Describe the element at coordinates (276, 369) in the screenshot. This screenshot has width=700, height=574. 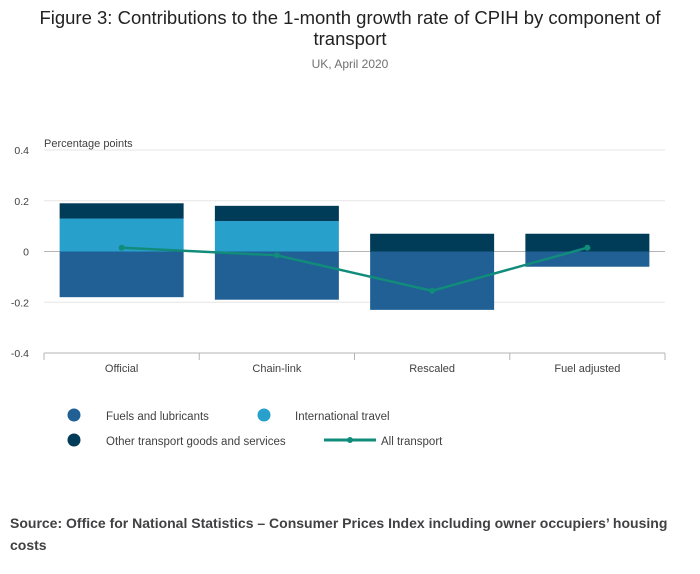
I see `x-tick-label: Chain-link` at that location.